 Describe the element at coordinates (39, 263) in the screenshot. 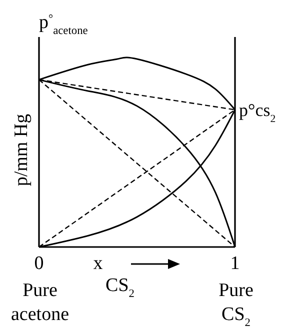

I see `x-tick-label: 0` at that location.